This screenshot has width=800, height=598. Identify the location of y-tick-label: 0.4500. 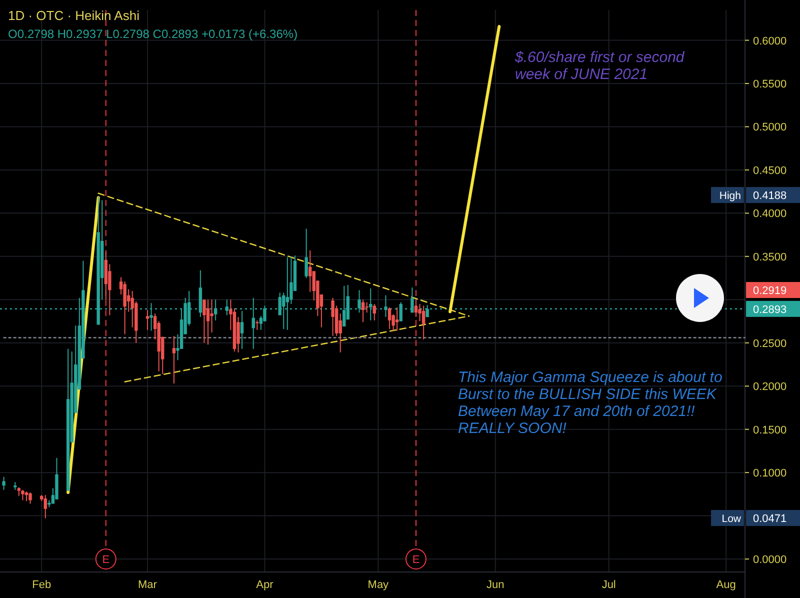
(770, 170).